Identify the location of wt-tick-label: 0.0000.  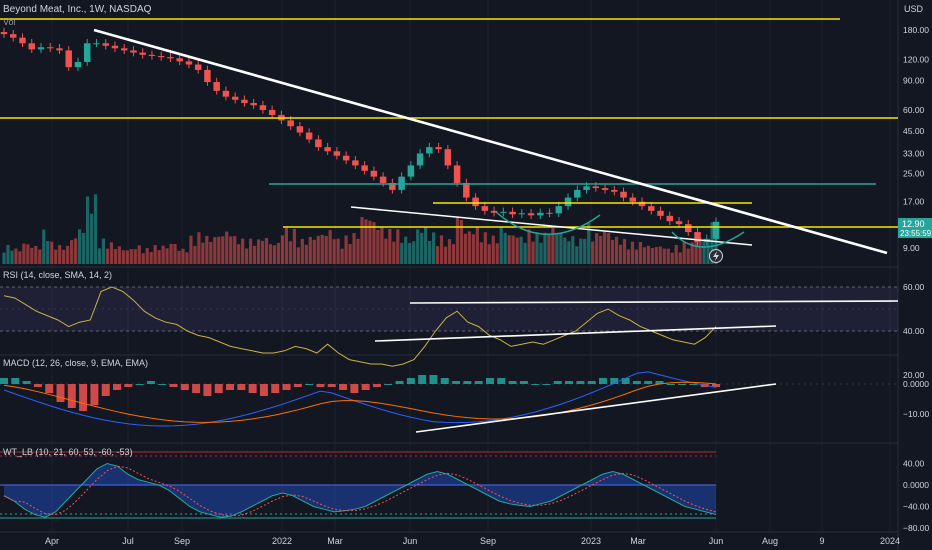
(916, 485).